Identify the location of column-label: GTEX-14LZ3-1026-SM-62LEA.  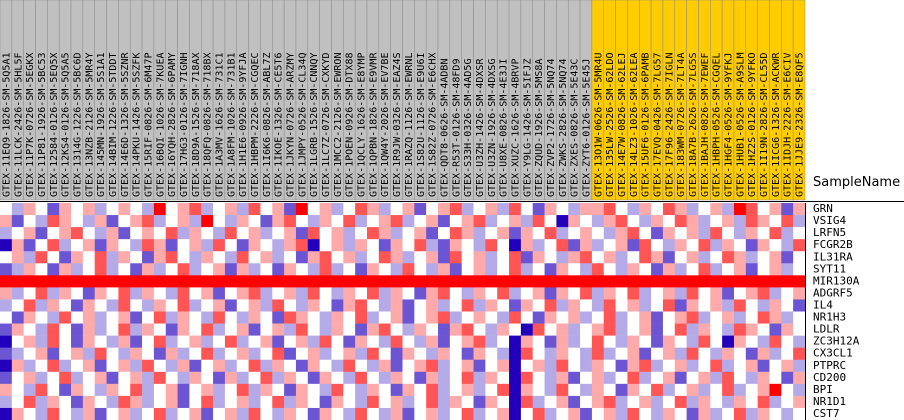
(634, 125).